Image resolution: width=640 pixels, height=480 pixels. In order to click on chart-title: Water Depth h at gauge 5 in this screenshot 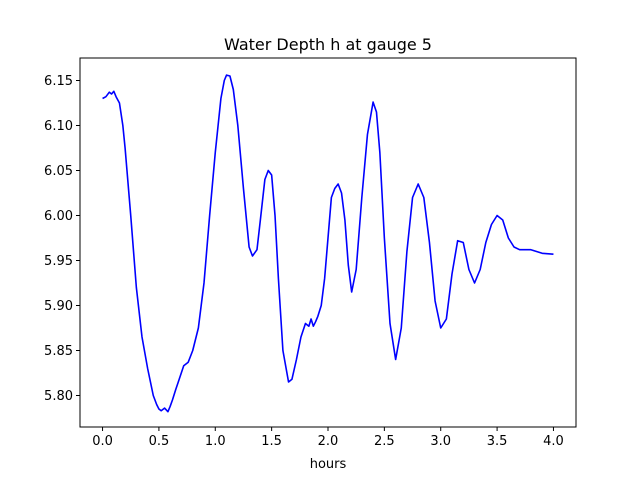, I will do `click(328, 44)`.